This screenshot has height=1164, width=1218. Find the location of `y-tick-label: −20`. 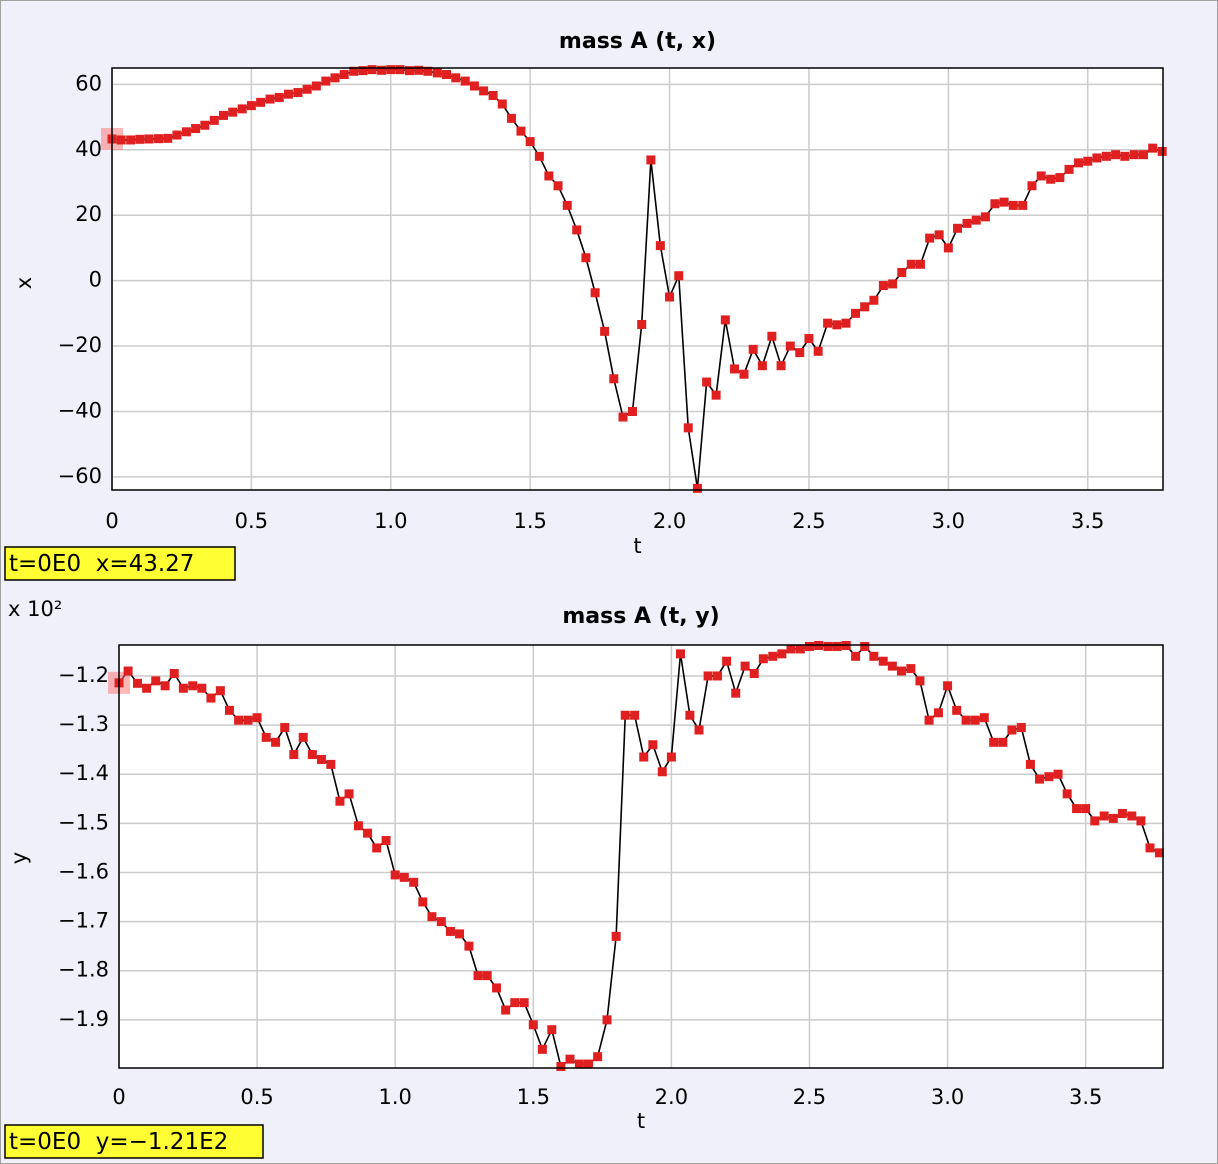

y-tick-label: −20 is located at coordinates (80, 345).